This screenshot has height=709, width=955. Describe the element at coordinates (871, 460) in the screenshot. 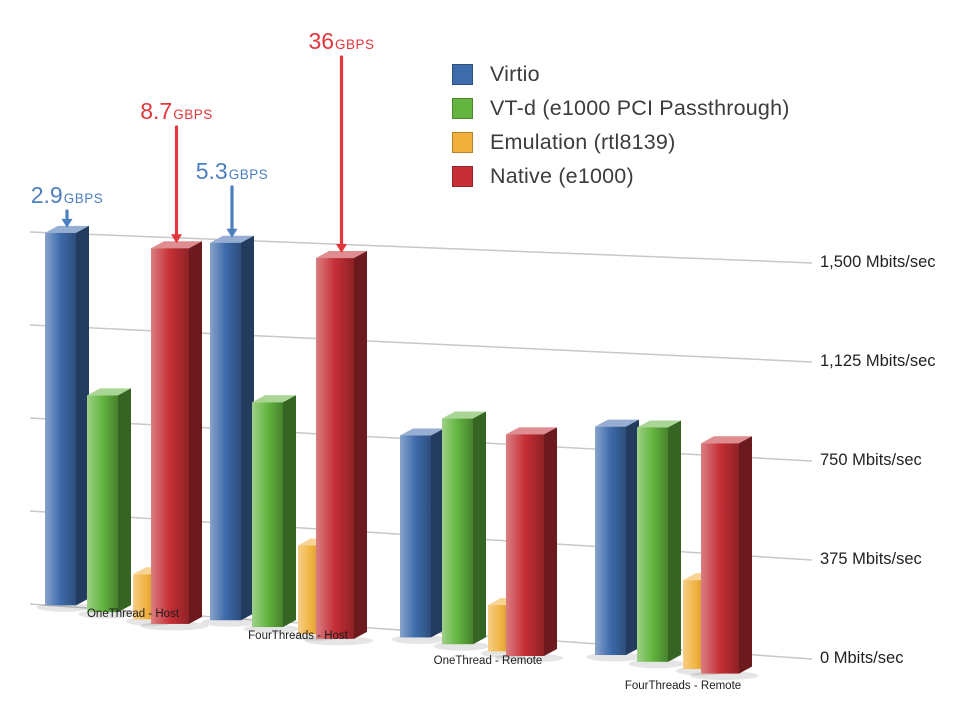

I see `y-axis-tick-label: 750 Mbits/sec` at that location.